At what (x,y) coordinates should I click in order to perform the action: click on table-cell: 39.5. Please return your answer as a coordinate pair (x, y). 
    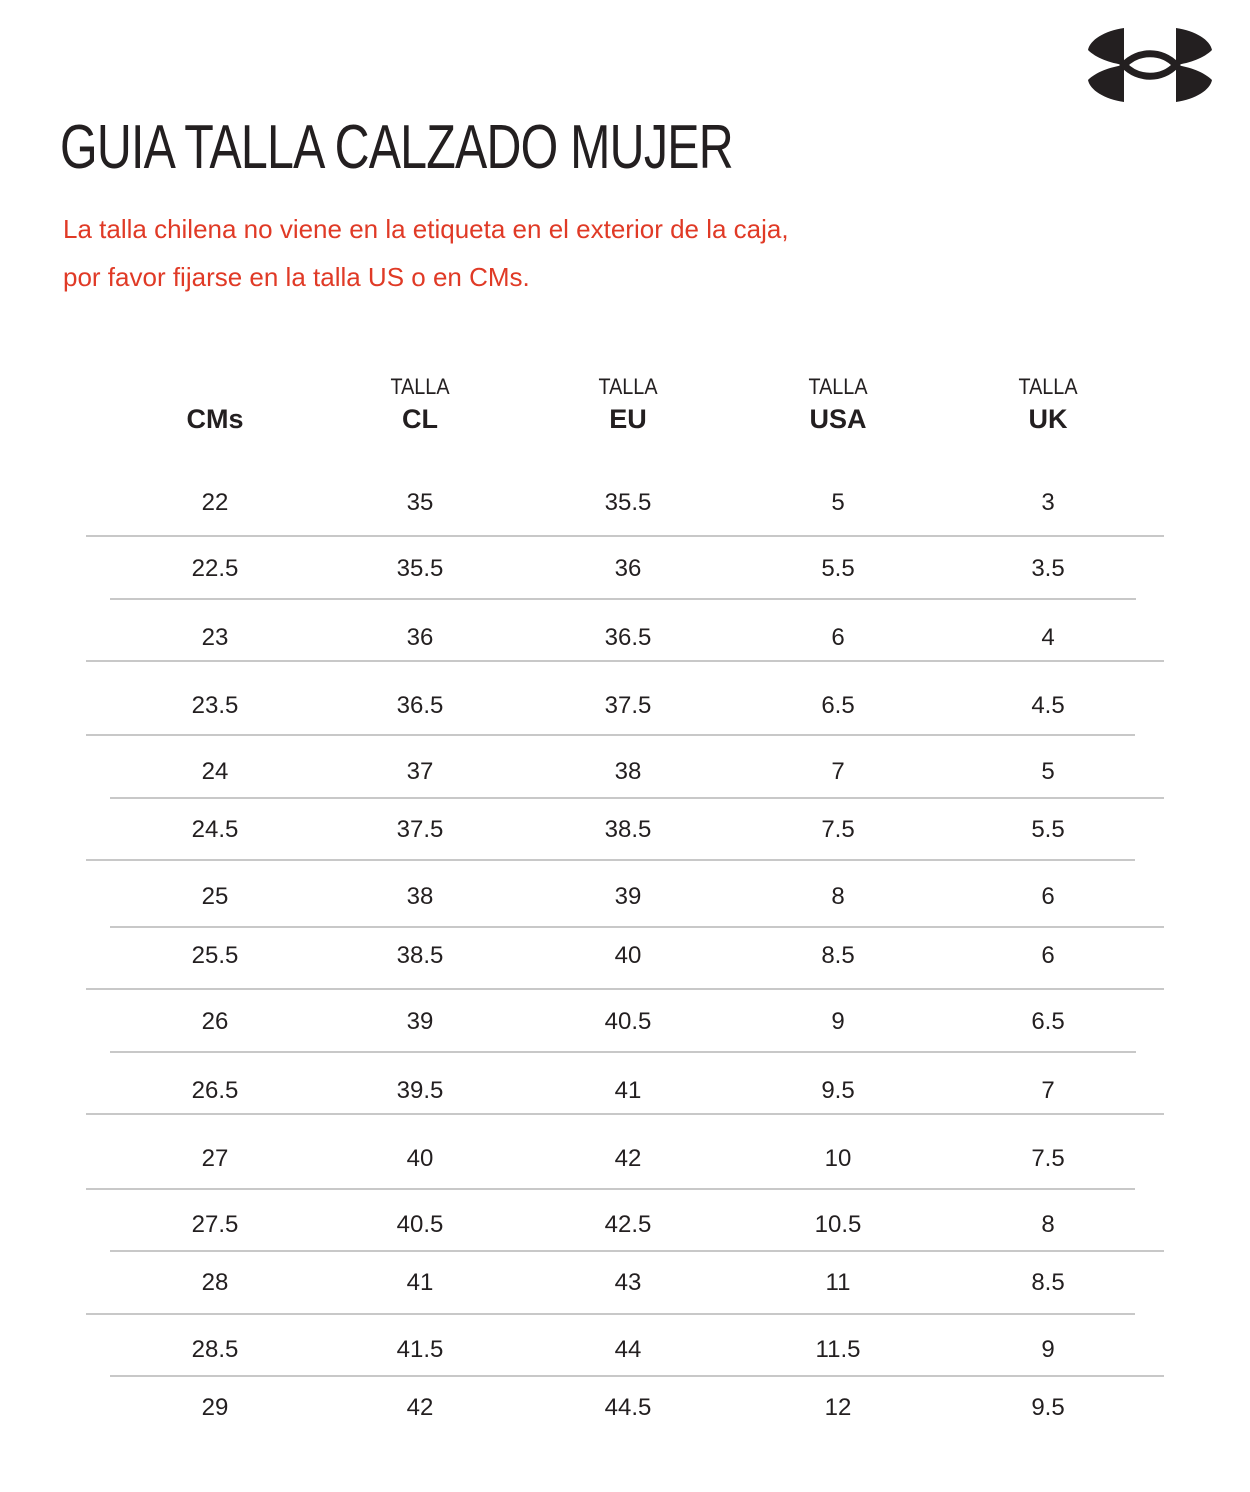
    Looking at the image, I should click on (420, 1090).